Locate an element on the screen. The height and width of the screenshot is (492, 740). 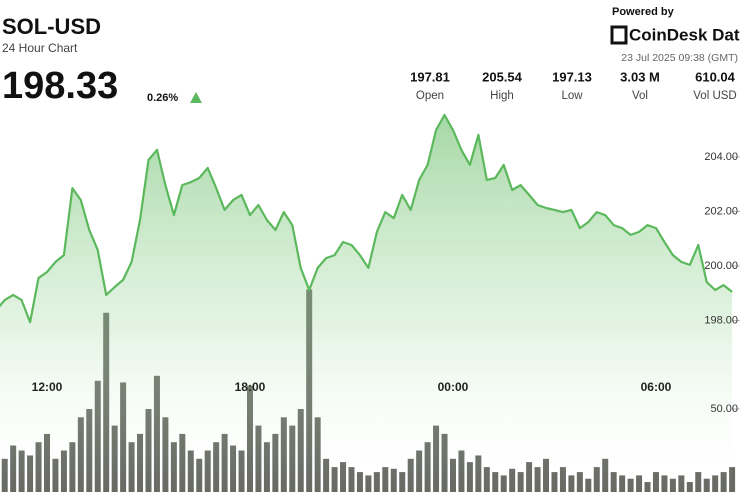
symbol-title: SOL-USD is located at coordinates (51, 26).